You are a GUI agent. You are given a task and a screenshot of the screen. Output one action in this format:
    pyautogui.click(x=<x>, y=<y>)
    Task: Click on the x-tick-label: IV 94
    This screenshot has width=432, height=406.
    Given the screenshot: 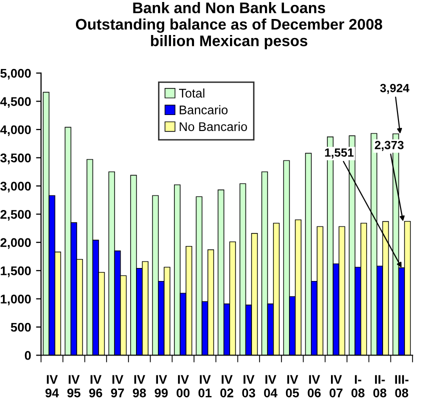 What is the action you would take?
    pyautogui.click(x=52, y=386)
    